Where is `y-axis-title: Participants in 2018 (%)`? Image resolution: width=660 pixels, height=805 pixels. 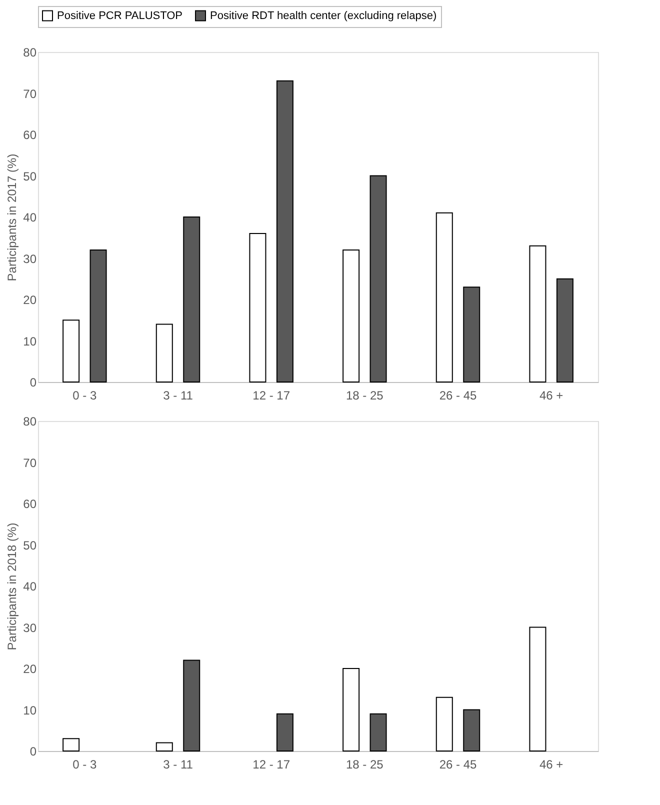
y-axis-title: Participants in 2018 (%) is located at coordinates (12, 586).